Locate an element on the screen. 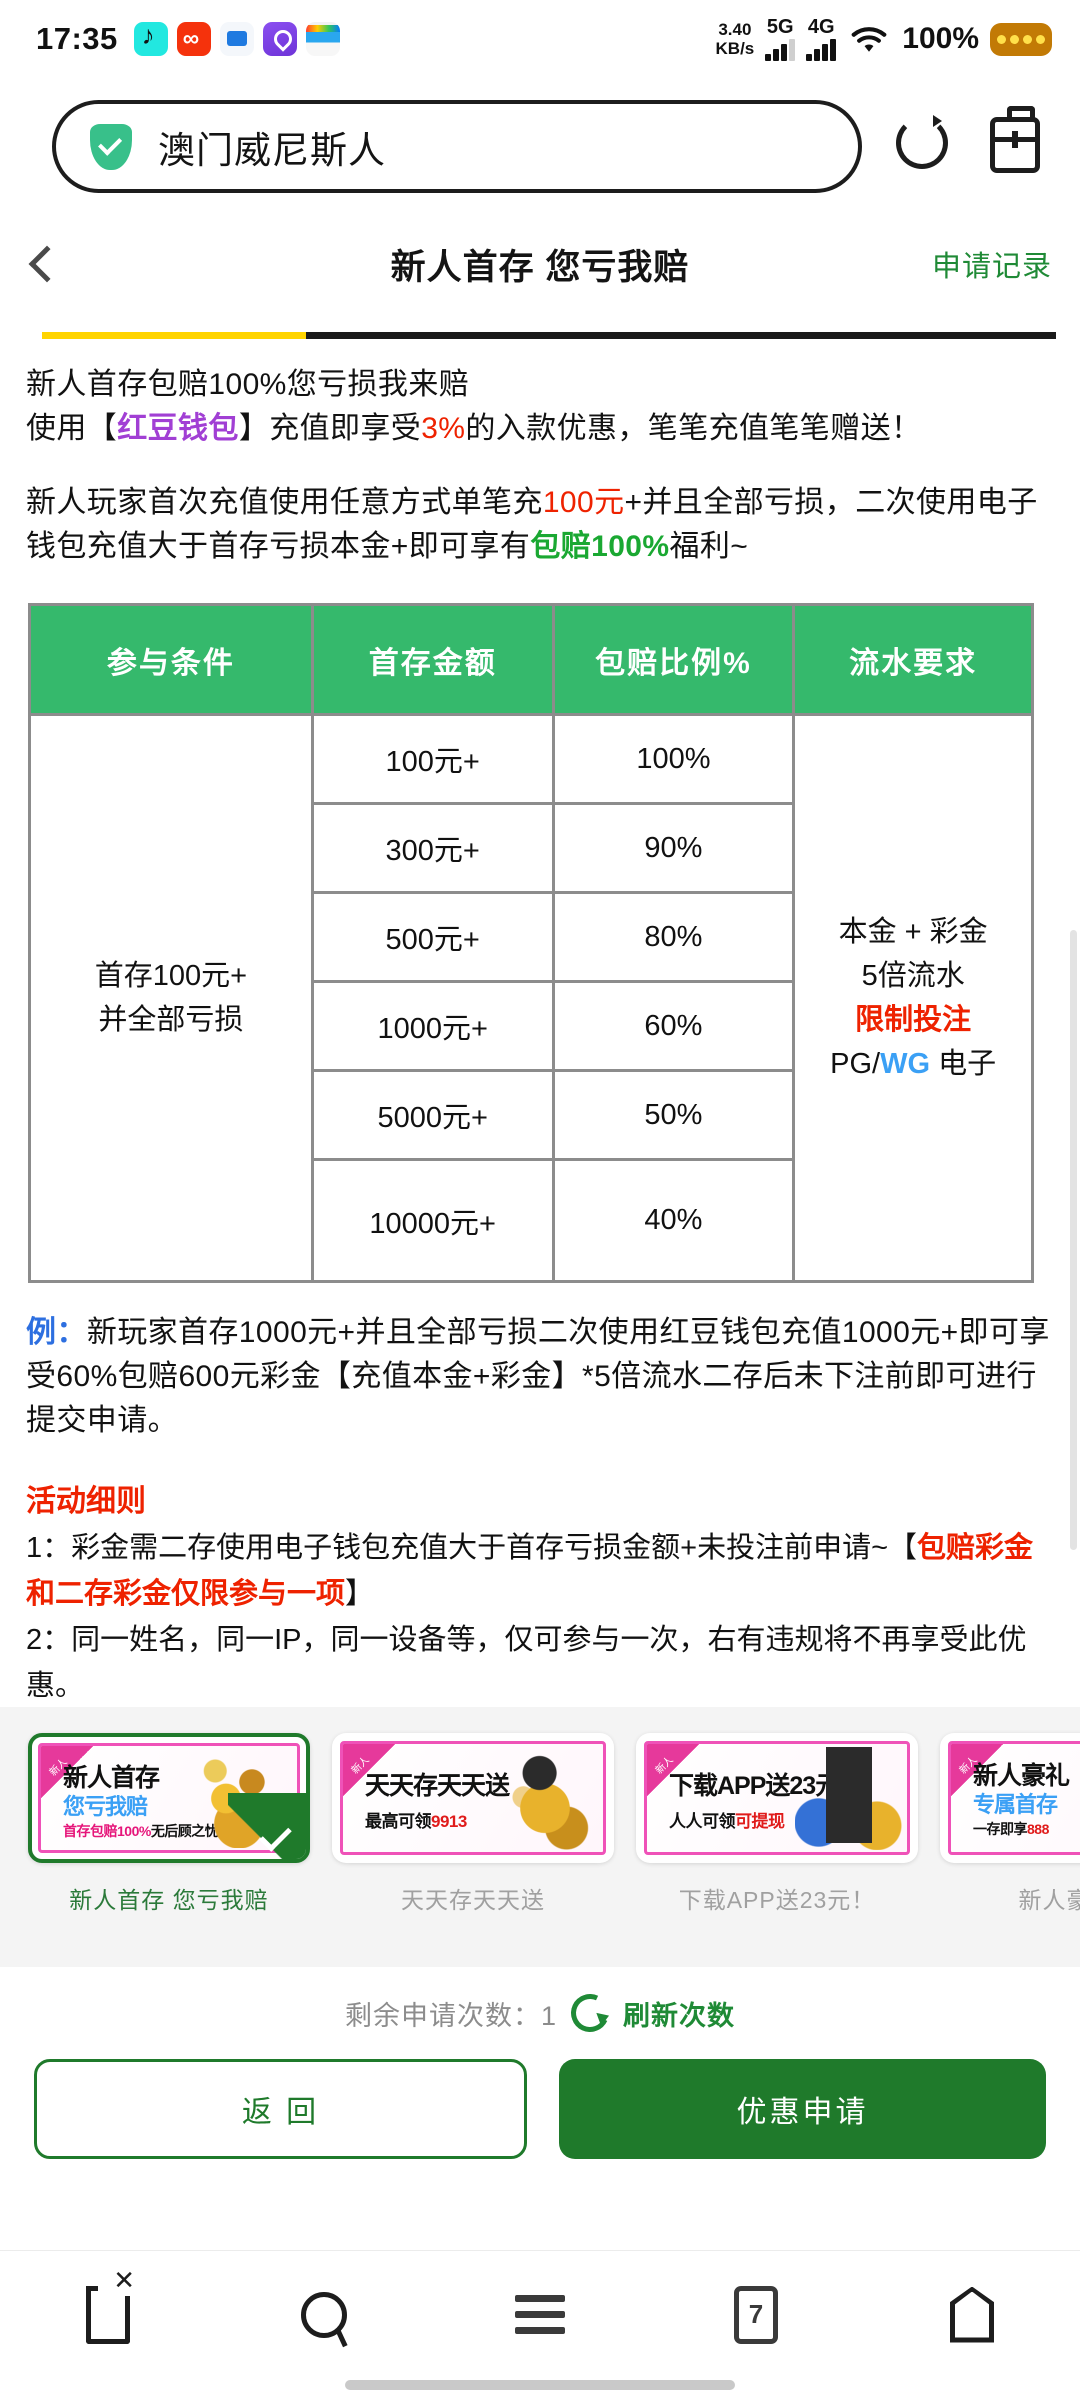 The width and height of the screenshot is (1080, 2400). promo-subtitle-a: 一存即享 is located at coordinates (1000, 1829).